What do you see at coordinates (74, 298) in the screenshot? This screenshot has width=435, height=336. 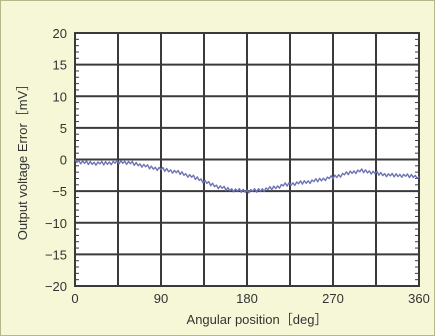 I see `x-tick-label: 0` at bounding box center [74, 298].